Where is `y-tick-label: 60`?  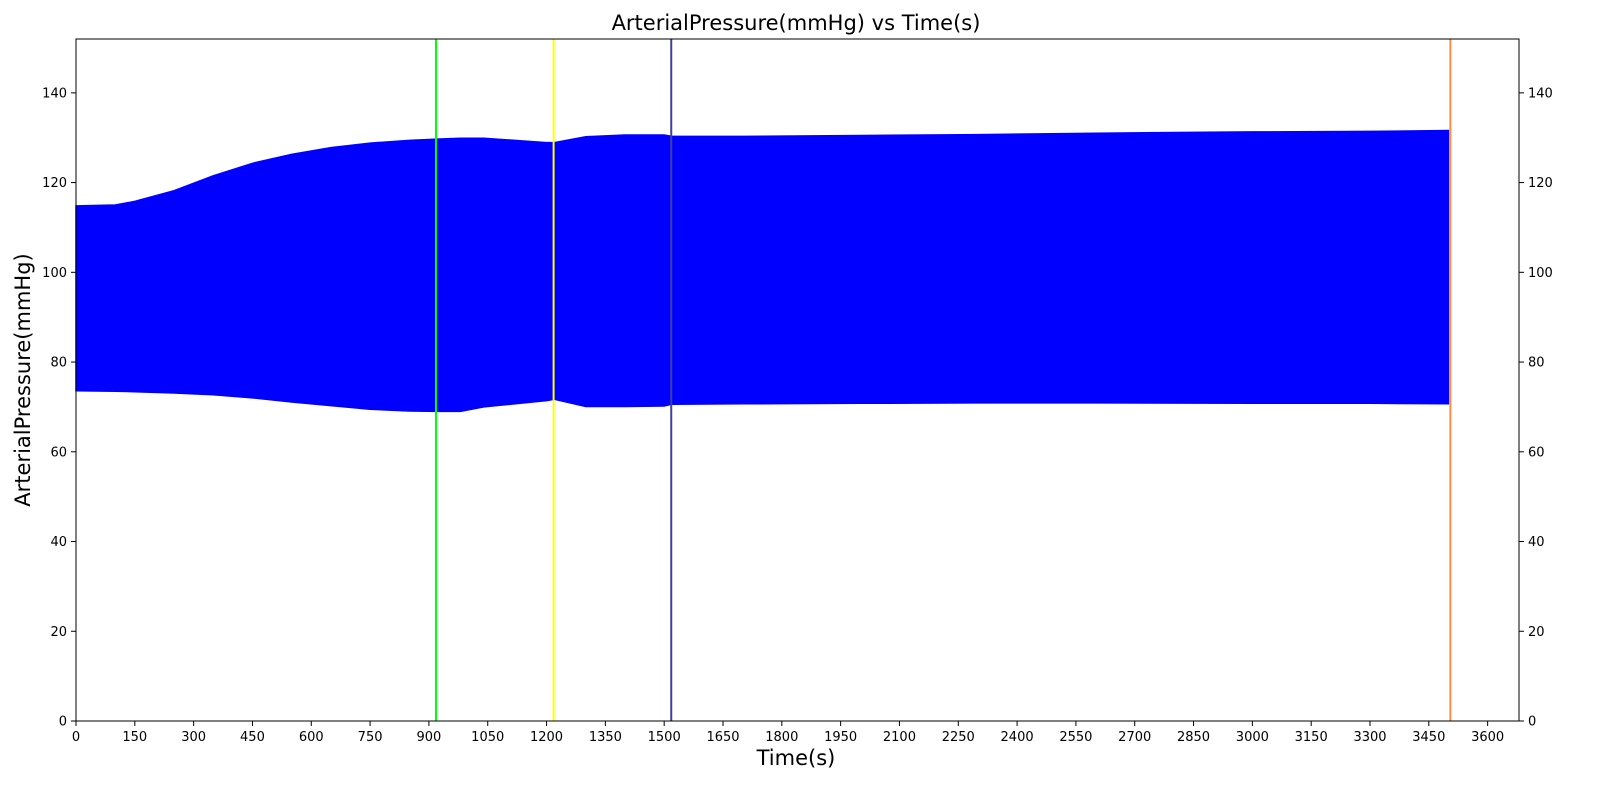
y-tick-label: 60 is located at coordinates (58, 452).